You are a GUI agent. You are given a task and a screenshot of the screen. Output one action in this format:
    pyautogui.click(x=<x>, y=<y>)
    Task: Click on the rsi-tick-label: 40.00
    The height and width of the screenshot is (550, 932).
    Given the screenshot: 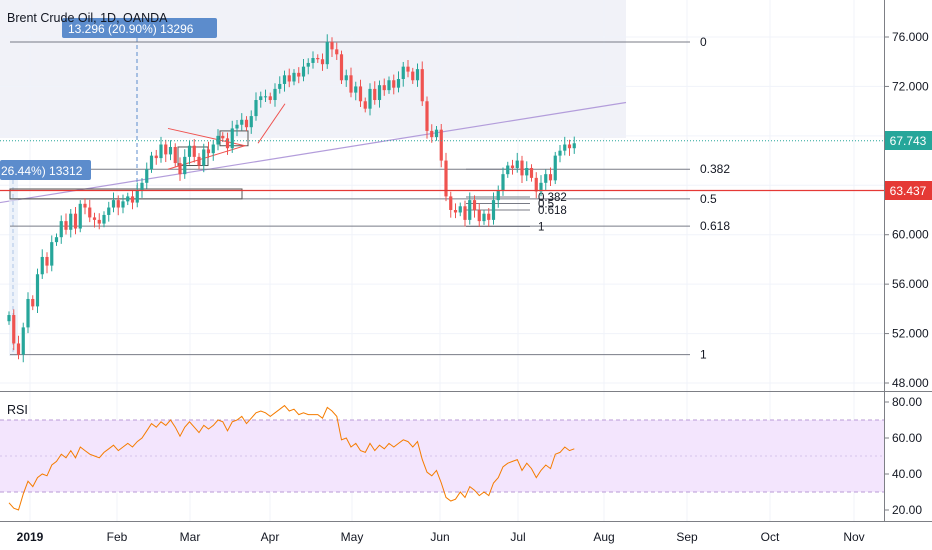 What is the action you would take?
    pyautogui.click(x=907, y=474)
    